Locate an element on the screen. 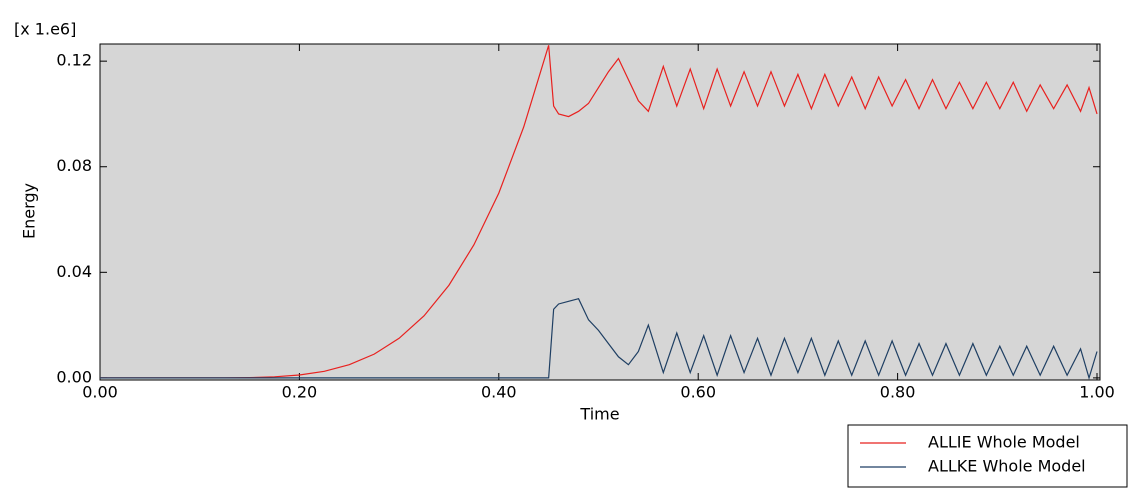  x-tick-label: 0.20 is located at coordinates (300, 392).